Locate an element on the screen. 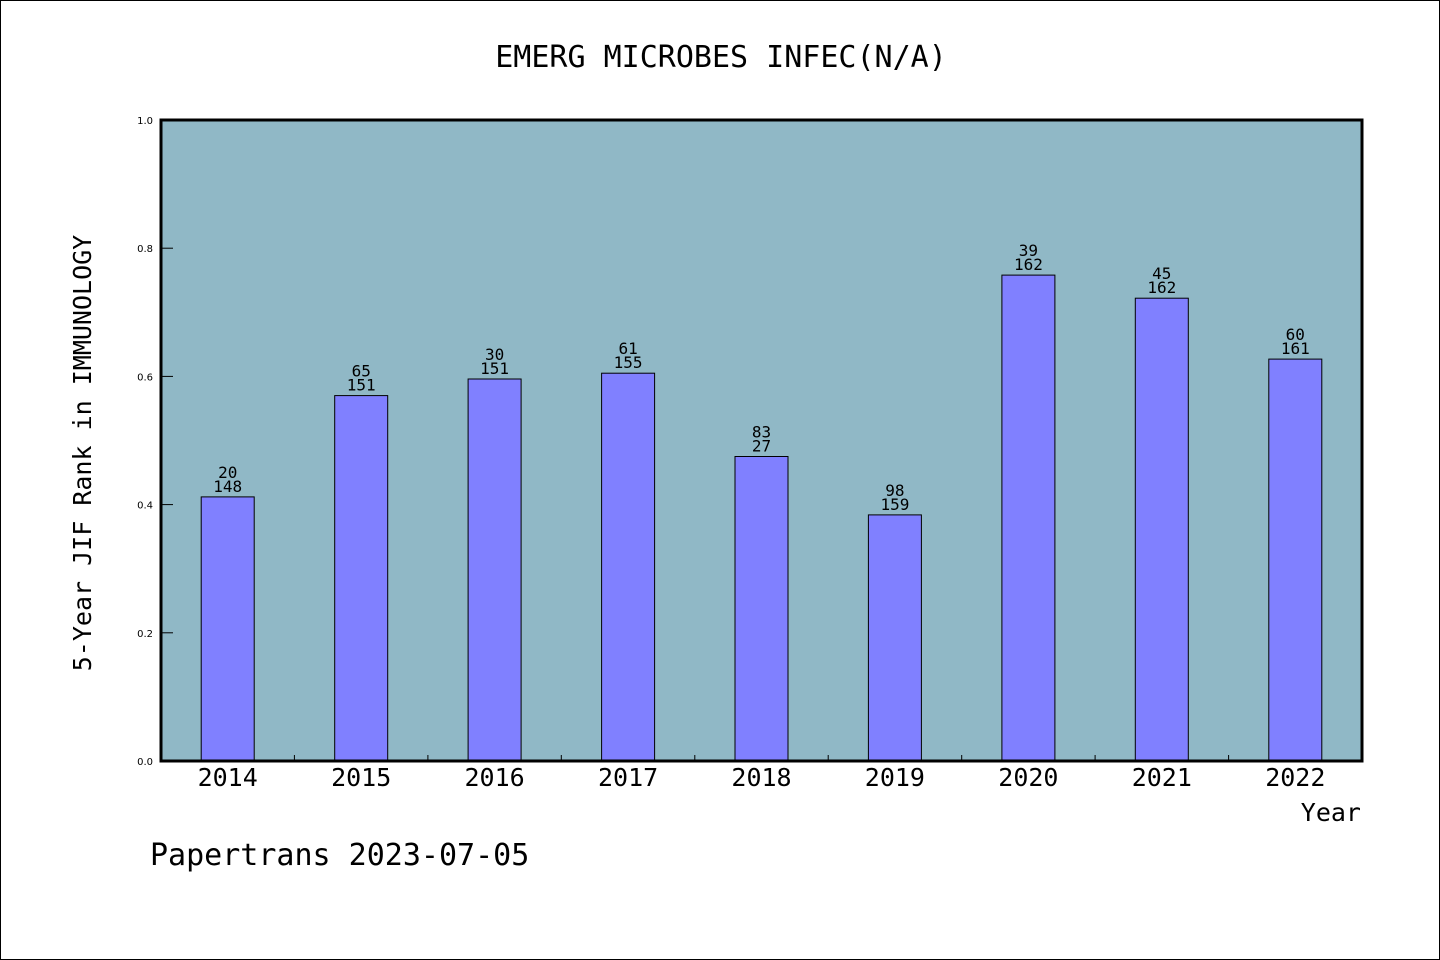  bar-rank-label: 60 is located at coordinates (1295, 334).